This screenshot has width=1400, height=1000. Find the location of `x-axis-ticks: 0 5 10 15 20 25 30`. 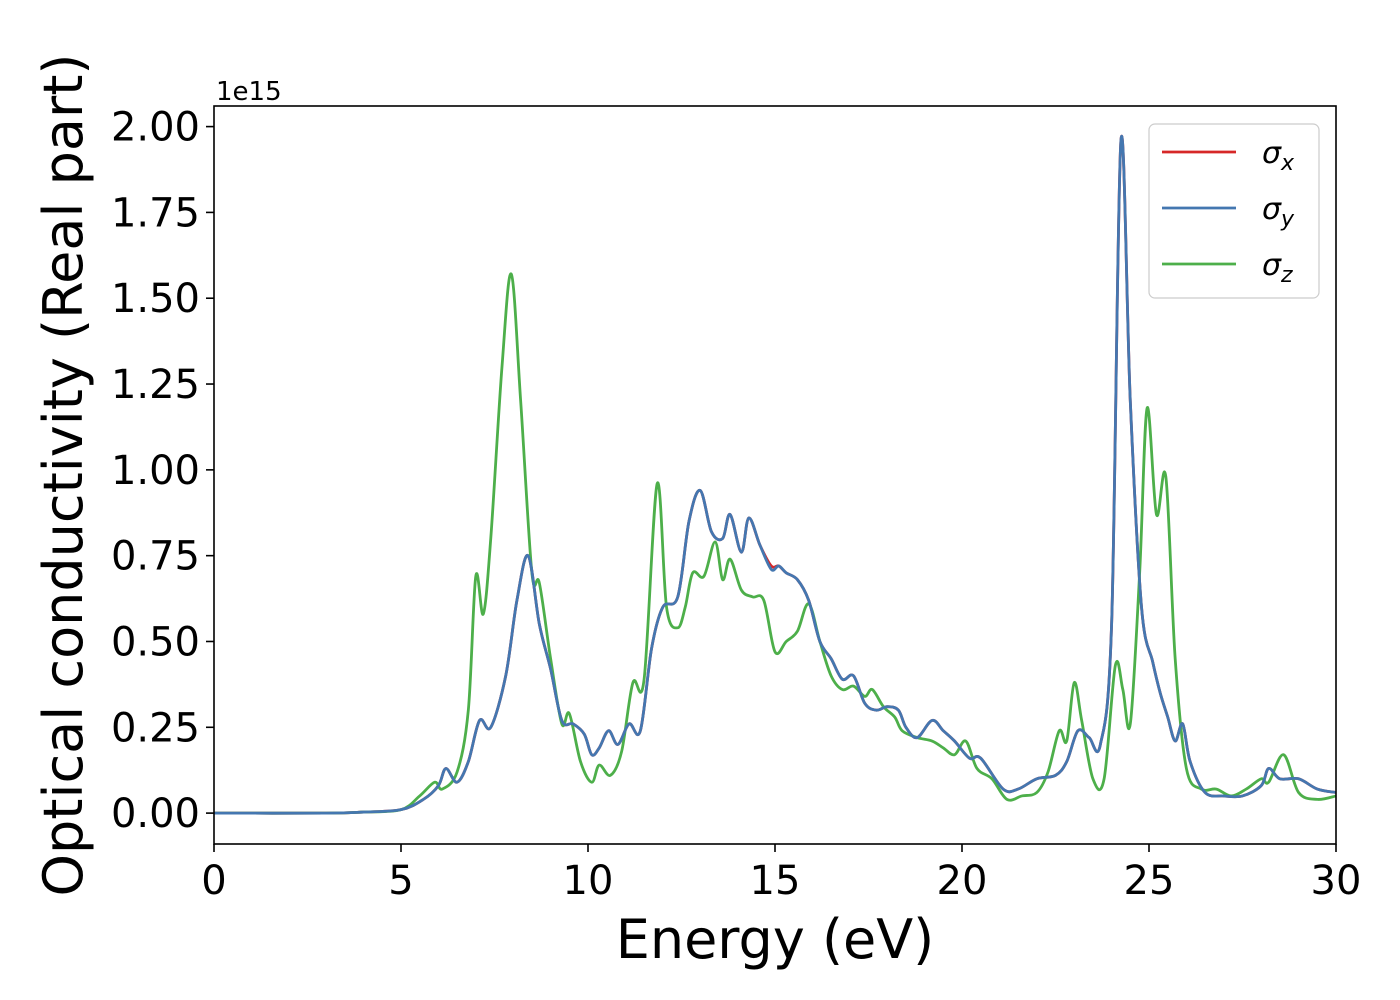

x-axis-ticks: 0 5 10 15 20 25 30 is located at coordinates (781, 874).